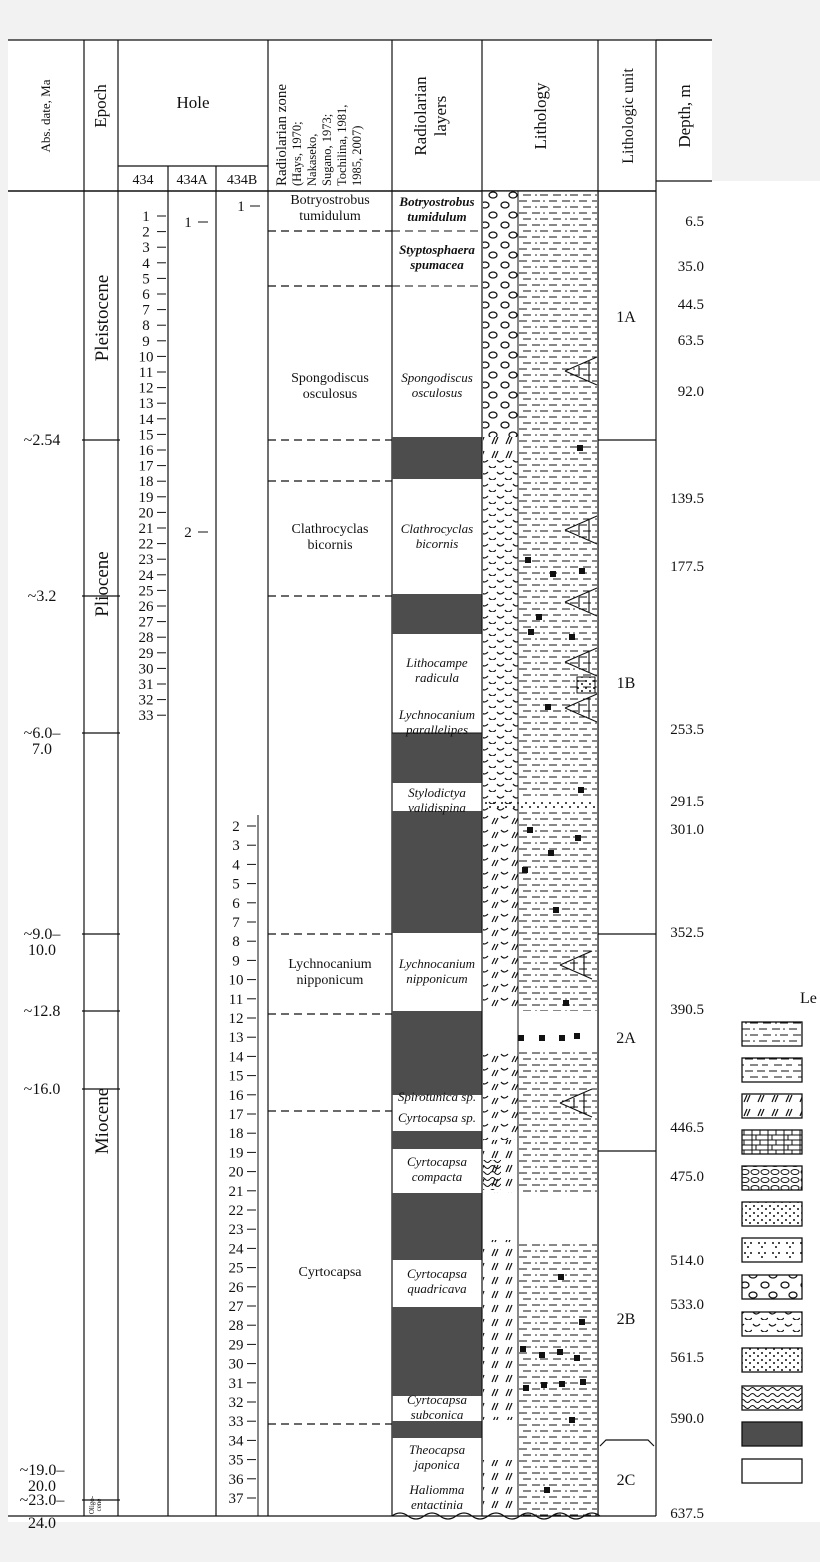  Describe the element at coordinates (146, 482) in the screenshot. I see `hole-434-core-number: 18` at that location.